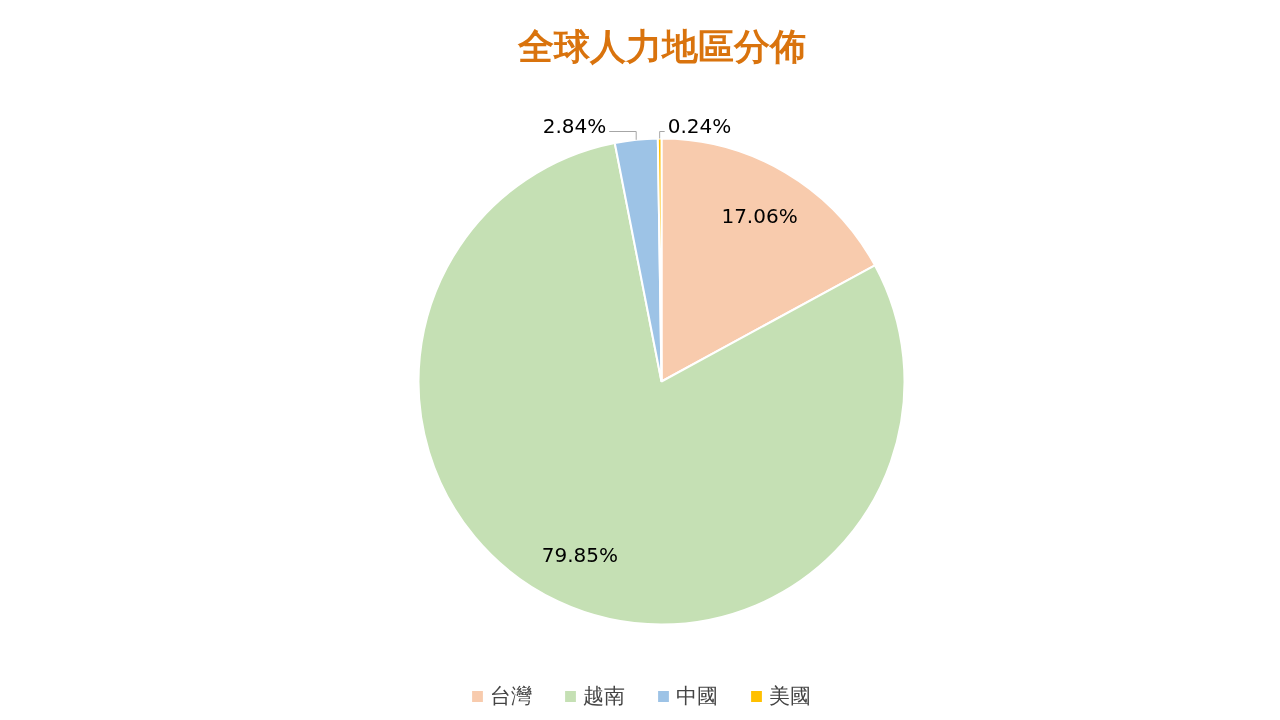 The height and width of the screenshot is (720, 1280). I want to click on legend-label: 越南, so click(604, 696).